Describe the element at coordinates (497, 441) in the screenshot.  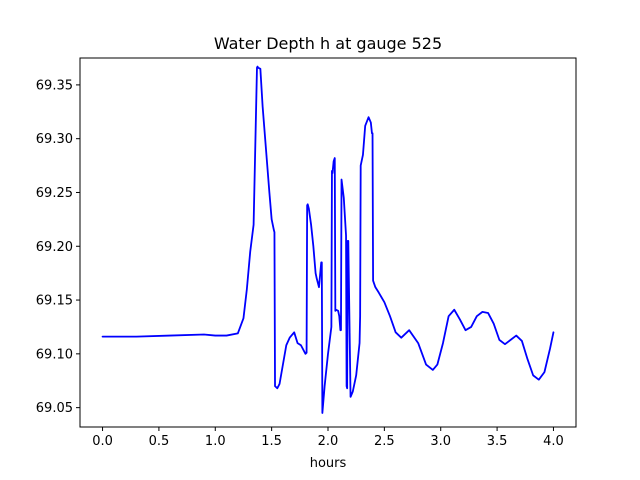
I see `x-tick-label: 3.5` at that location.